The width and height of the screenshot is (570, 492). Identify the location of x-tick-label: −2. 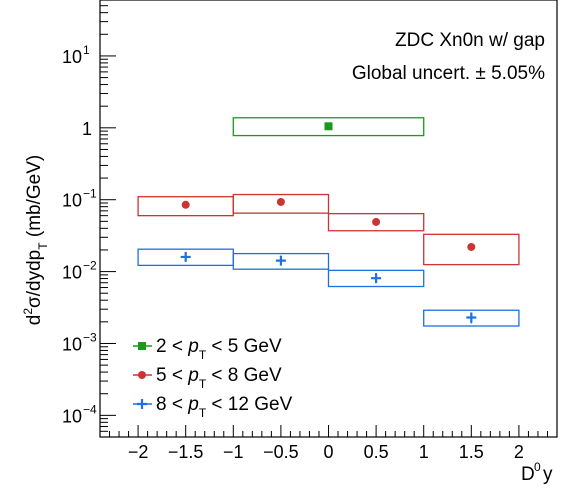
(138, 452).